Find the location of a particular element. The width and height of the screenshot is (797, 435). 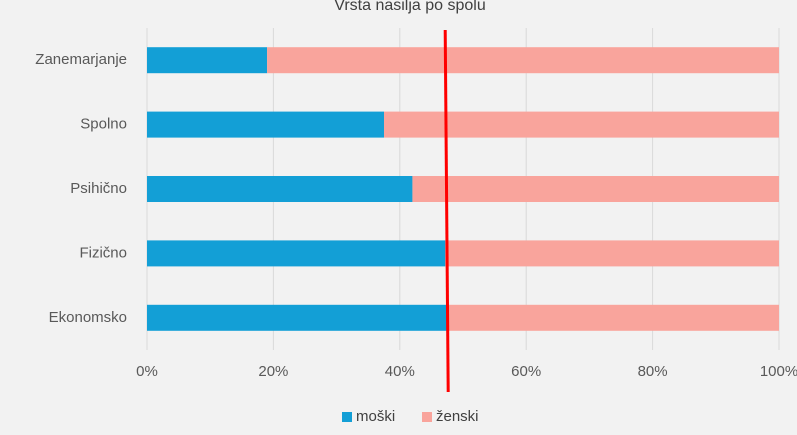

reference-line is located at coordinates (446, 211).